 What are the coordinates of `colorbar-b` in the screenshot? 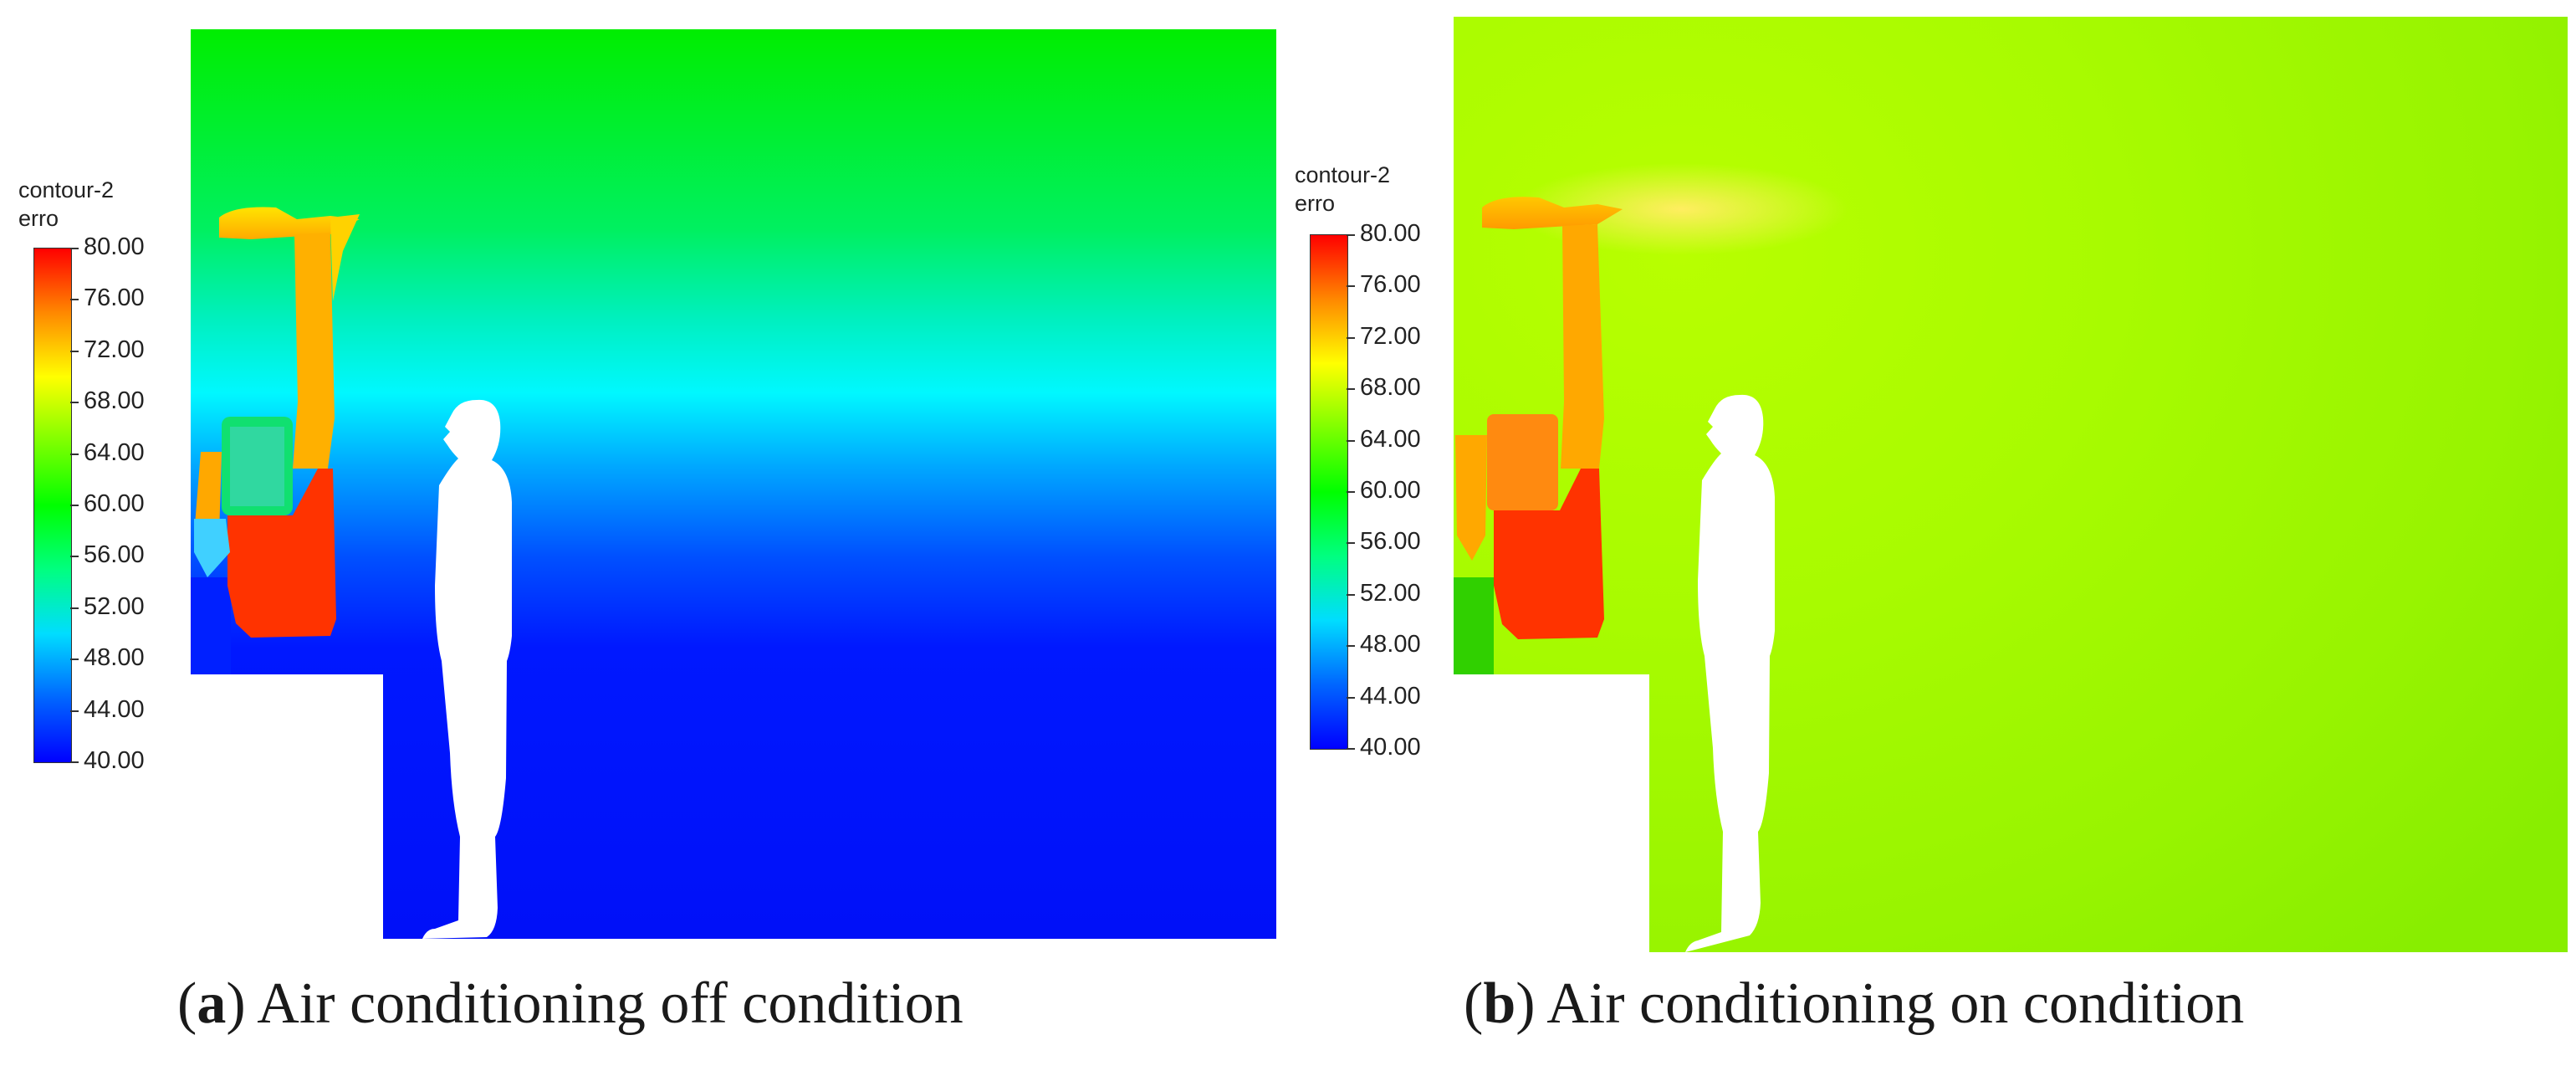 It's located at (1329, 492).